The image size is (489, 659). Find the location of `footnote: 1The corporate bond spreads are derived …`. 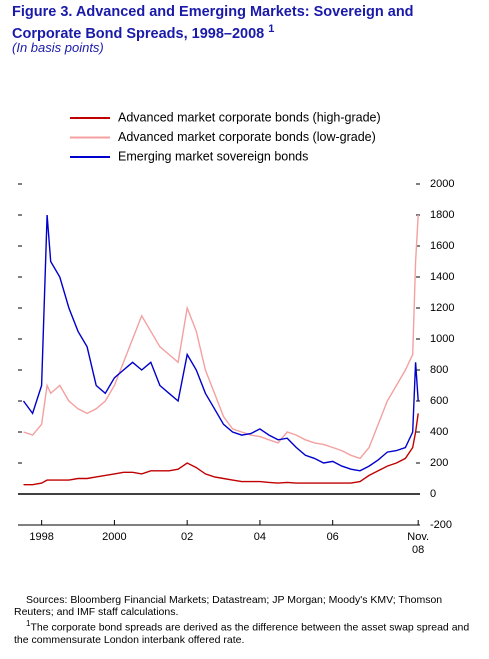

footnote: 1The corporate bond spreads are derived … is located at coordinates (245, 632).